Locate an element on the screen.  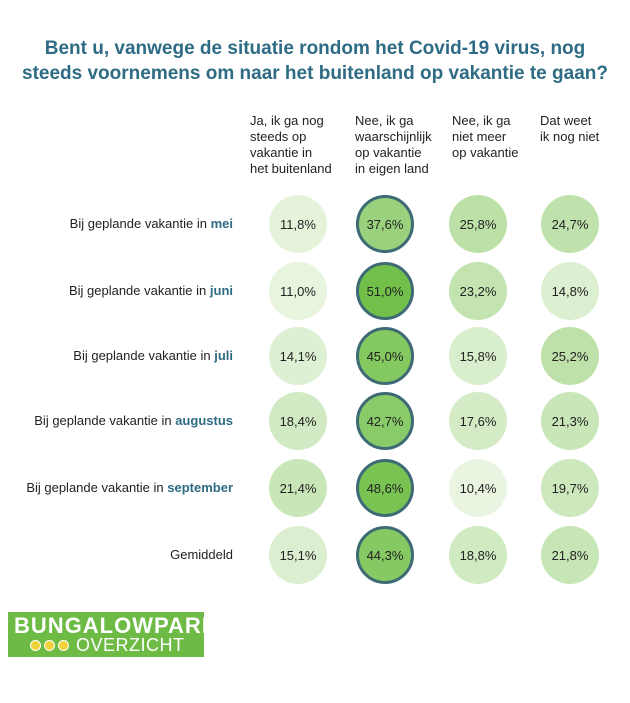
column-header-line: in eigen land is located at coordinates (392, 168).